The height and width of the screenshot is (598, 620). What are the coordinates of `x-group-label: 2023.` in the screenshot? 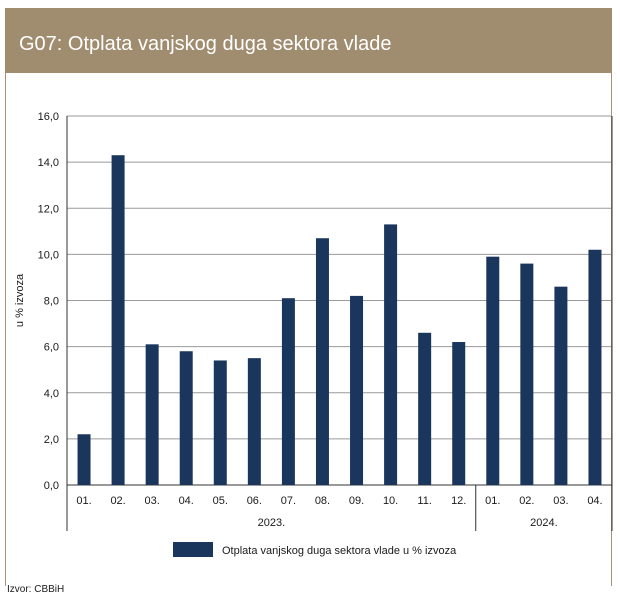 It's located at (272, 523).